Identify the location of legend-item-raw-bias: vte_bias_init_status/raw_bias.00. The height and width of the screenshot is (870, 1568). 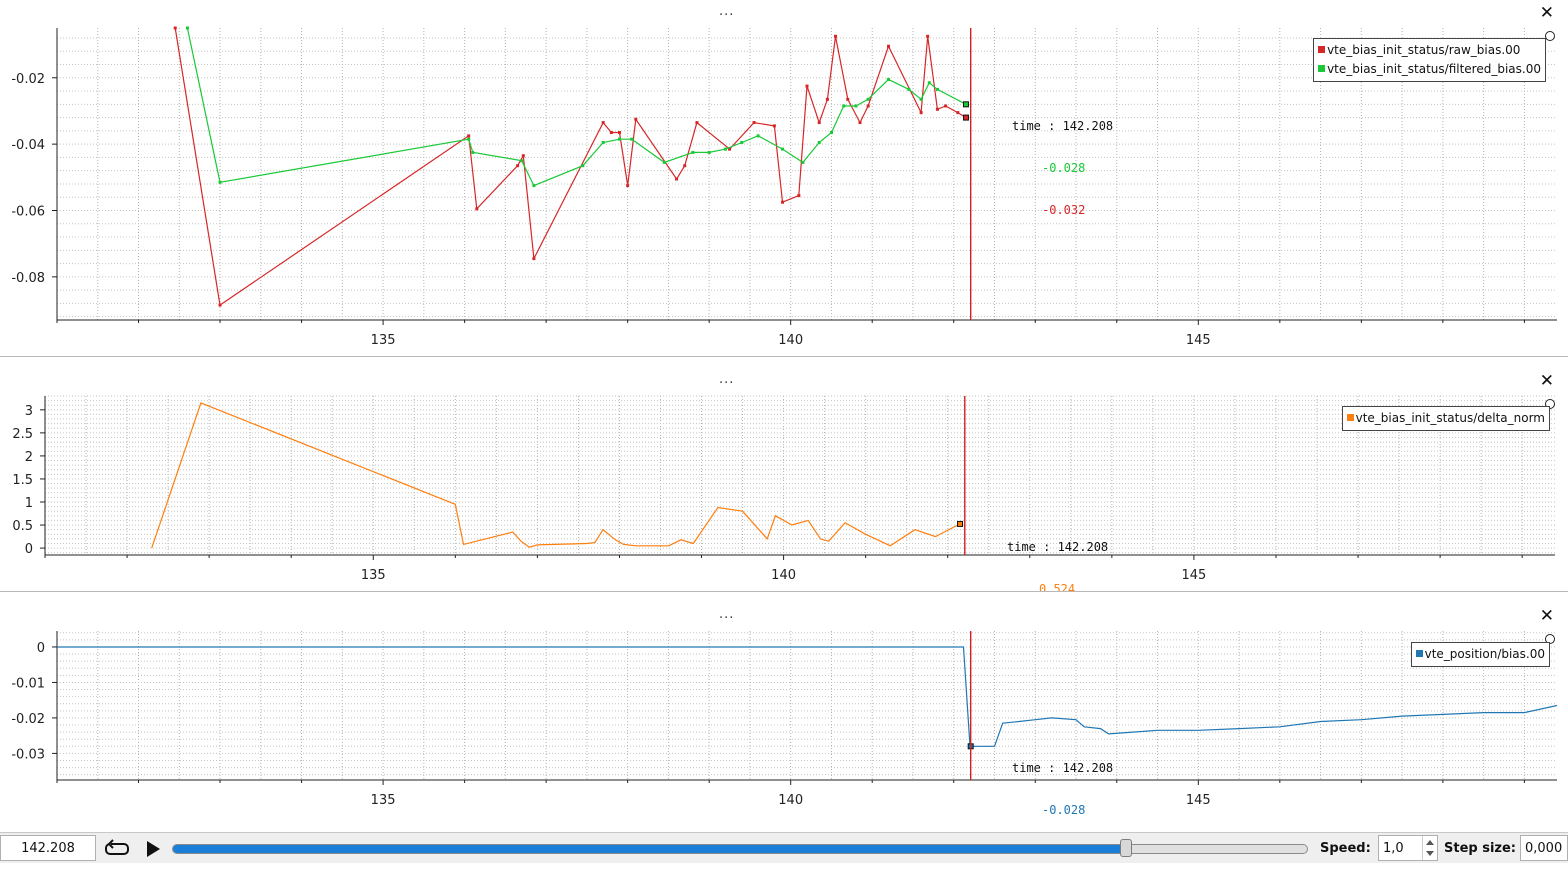
(1429, 50).